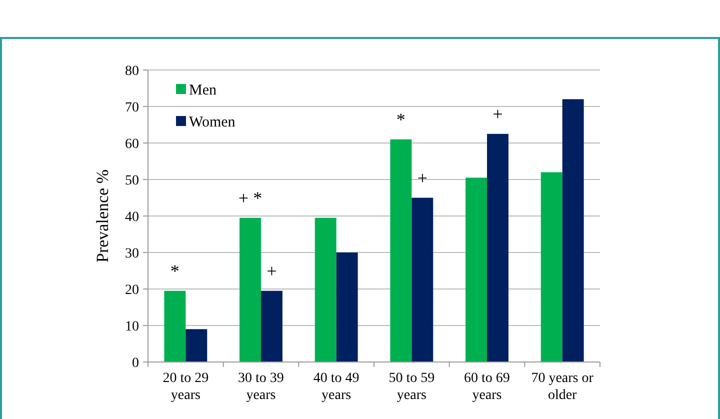 The height and width of the screenshot is (419, 720). What do you see at coordinates (132, 71) in the screenshot?
I see `y-tick-label: 80` at bounding box center [132, 71].